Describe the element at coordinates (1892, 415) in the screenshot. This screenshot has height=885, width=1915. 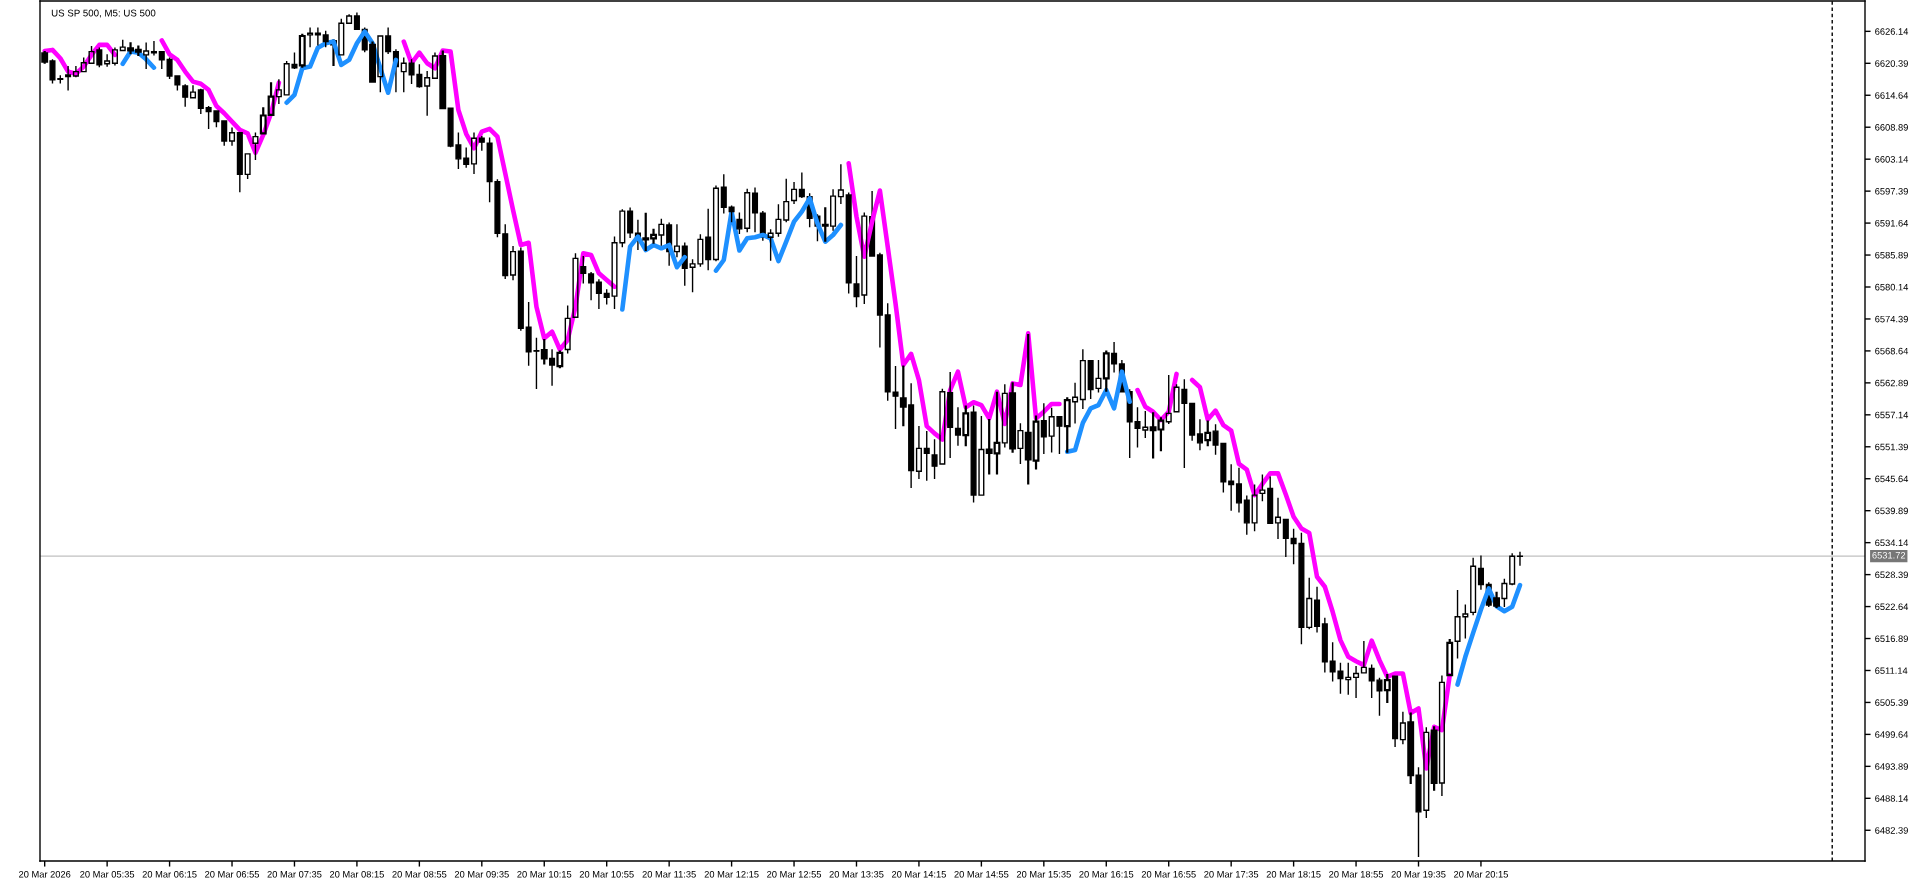
I see `y-tick-label: 6557.14` at that location.